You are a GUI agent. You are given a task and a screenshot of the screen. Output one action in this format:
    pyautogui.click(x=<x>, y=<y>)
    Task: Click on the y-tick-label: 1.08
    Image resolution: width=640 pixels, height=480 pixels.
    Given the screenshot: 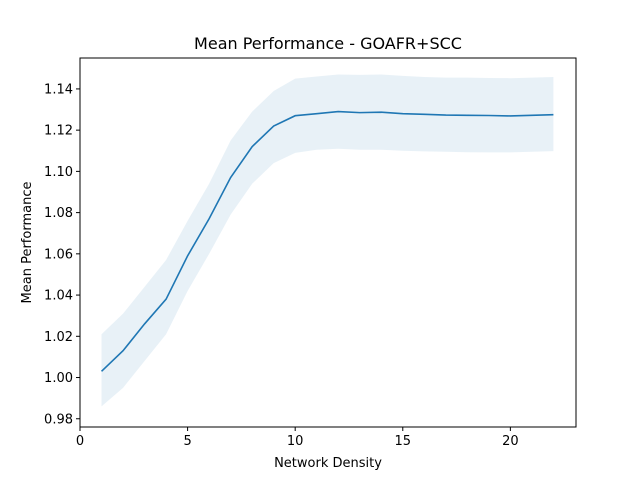 What is the action you would take?
    pyautogui.click(x=58, y=213)
    